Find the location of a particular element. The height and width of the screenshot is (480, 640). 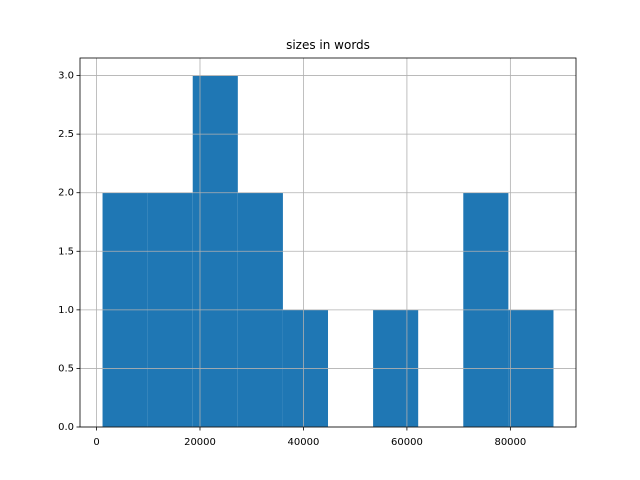

y-tick-label: 2.5 is located at coordinates (66, 134).